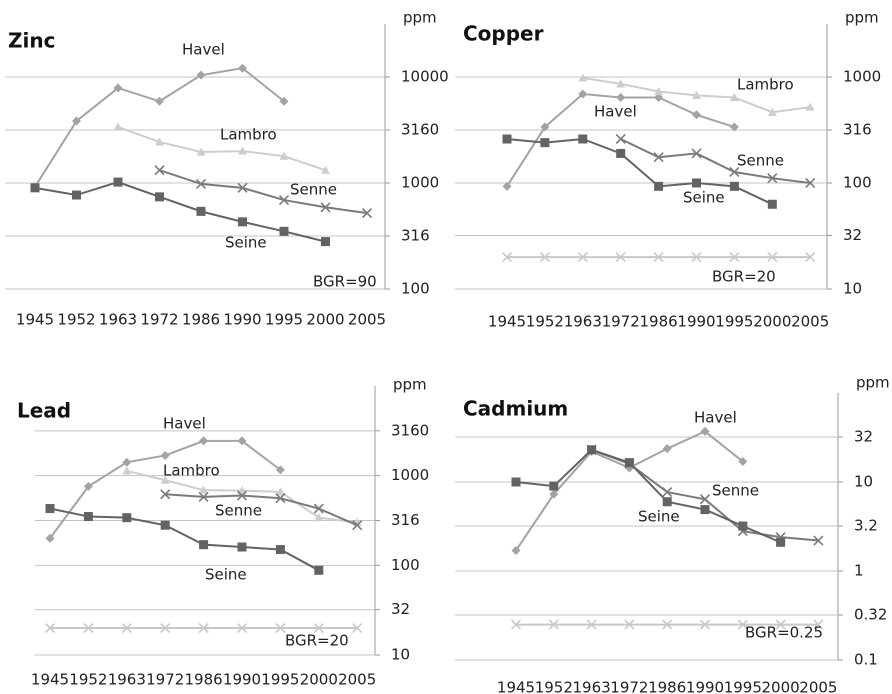 This screenshot has width=892, height=694. I want to click on annotation: BGR=90, so click(345, 282).